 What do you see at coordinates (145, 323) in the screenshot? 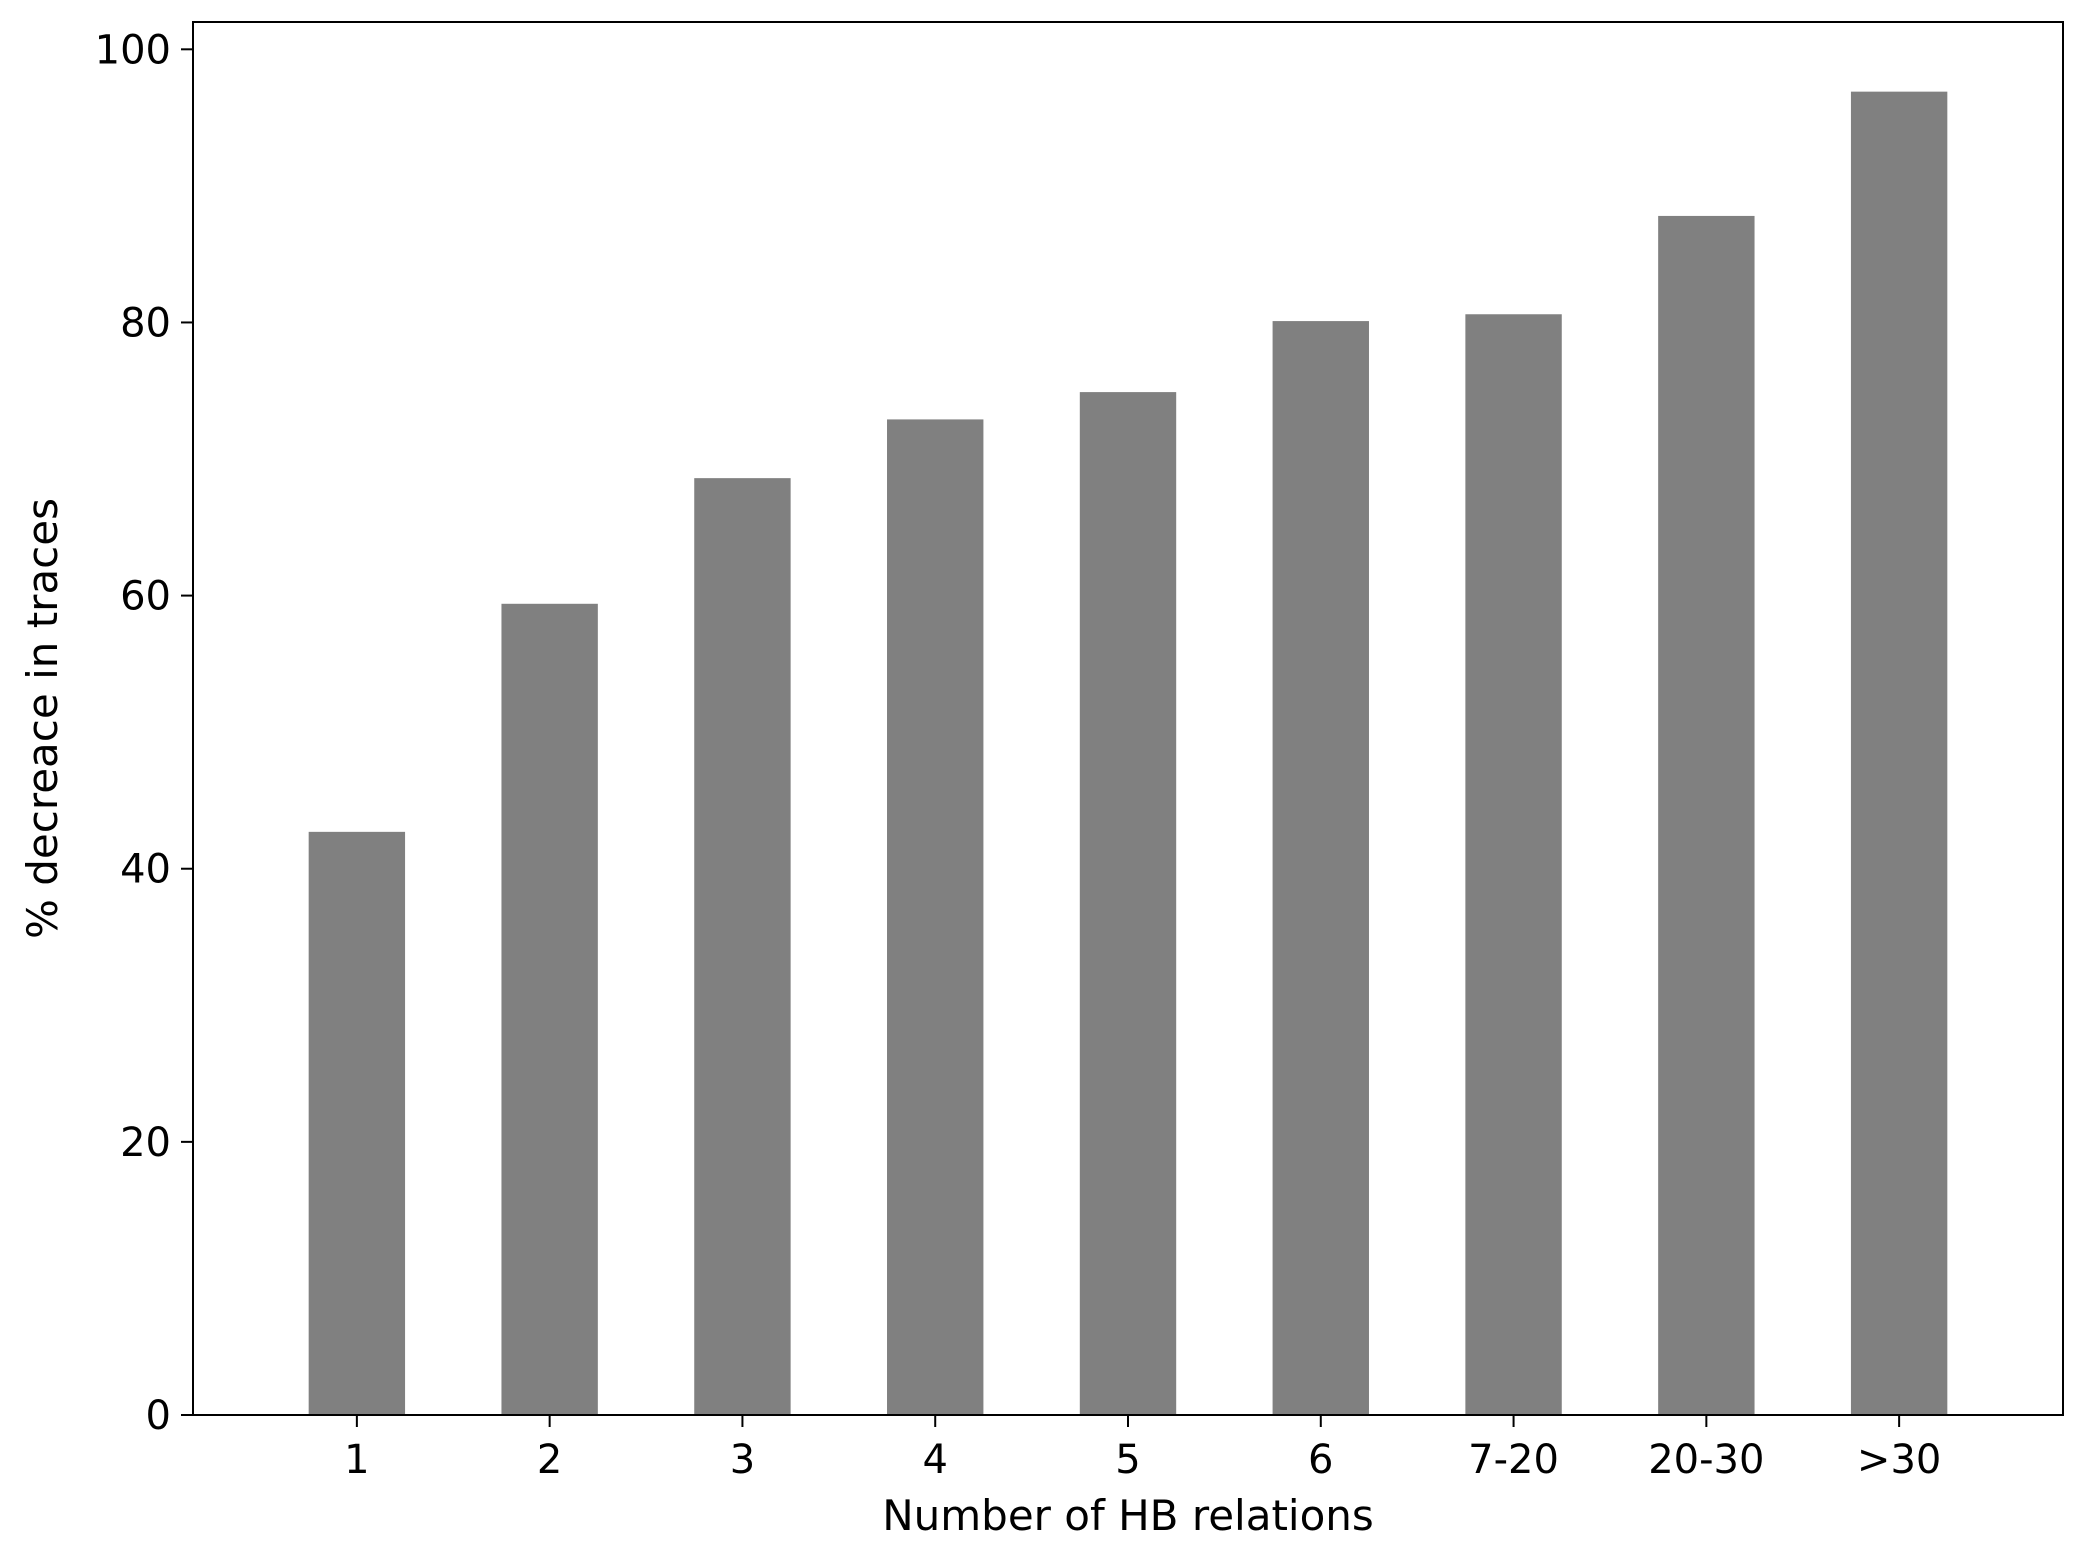
I see `y-tick-label: 80` at bounding box center [145, 323].